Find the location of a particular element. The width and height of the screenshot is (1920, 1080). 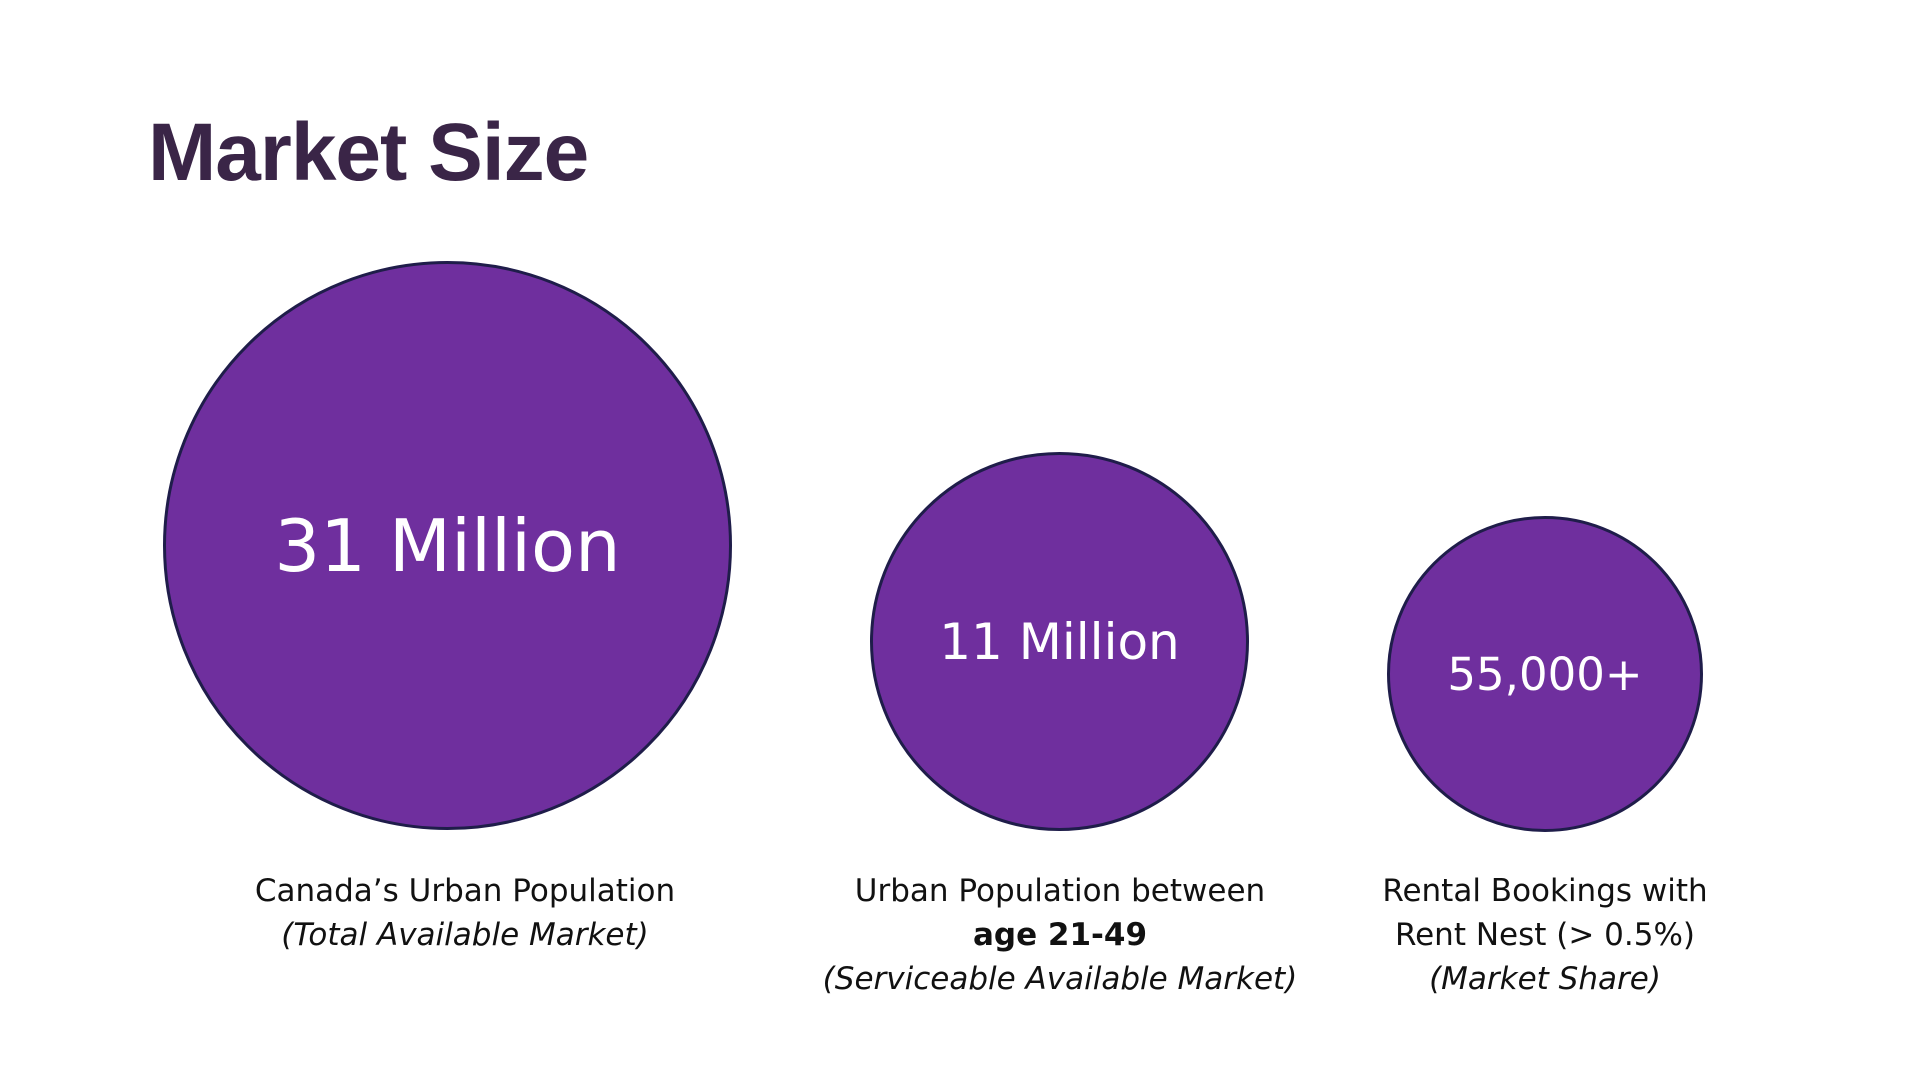

sam-caption-line1: Urban Population between is located at coordinates (1060, 891).